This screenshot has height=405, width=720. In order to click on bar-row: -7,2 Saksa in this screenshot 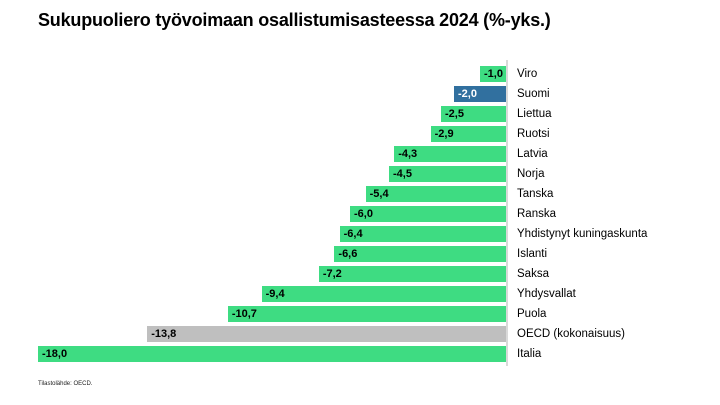, I will do `click(360, 274)`.